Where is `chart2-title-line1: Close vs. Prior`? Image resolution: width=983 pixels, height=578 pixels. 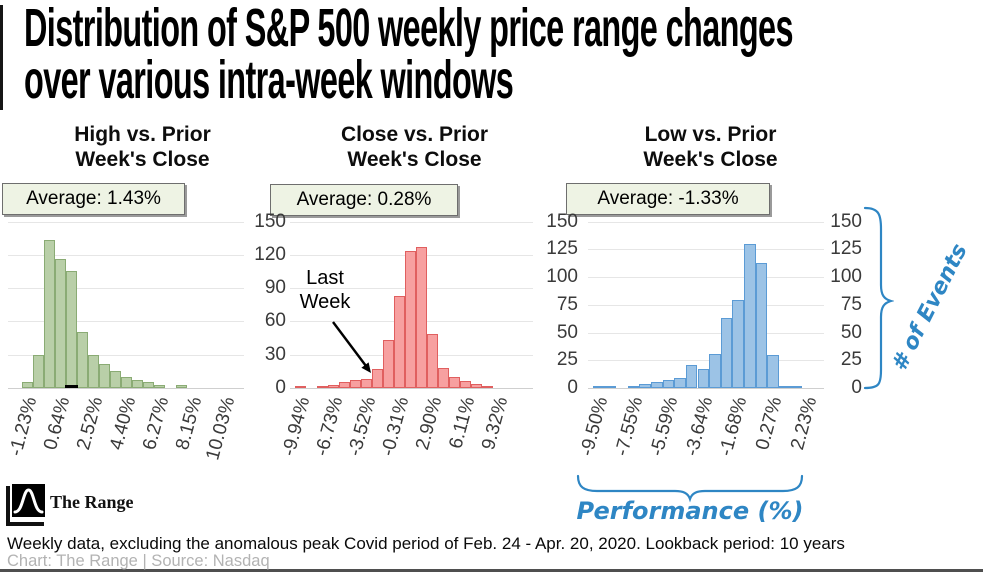
chart2-title-line1: Close vs. Prior is located at coordinates (414, 134).